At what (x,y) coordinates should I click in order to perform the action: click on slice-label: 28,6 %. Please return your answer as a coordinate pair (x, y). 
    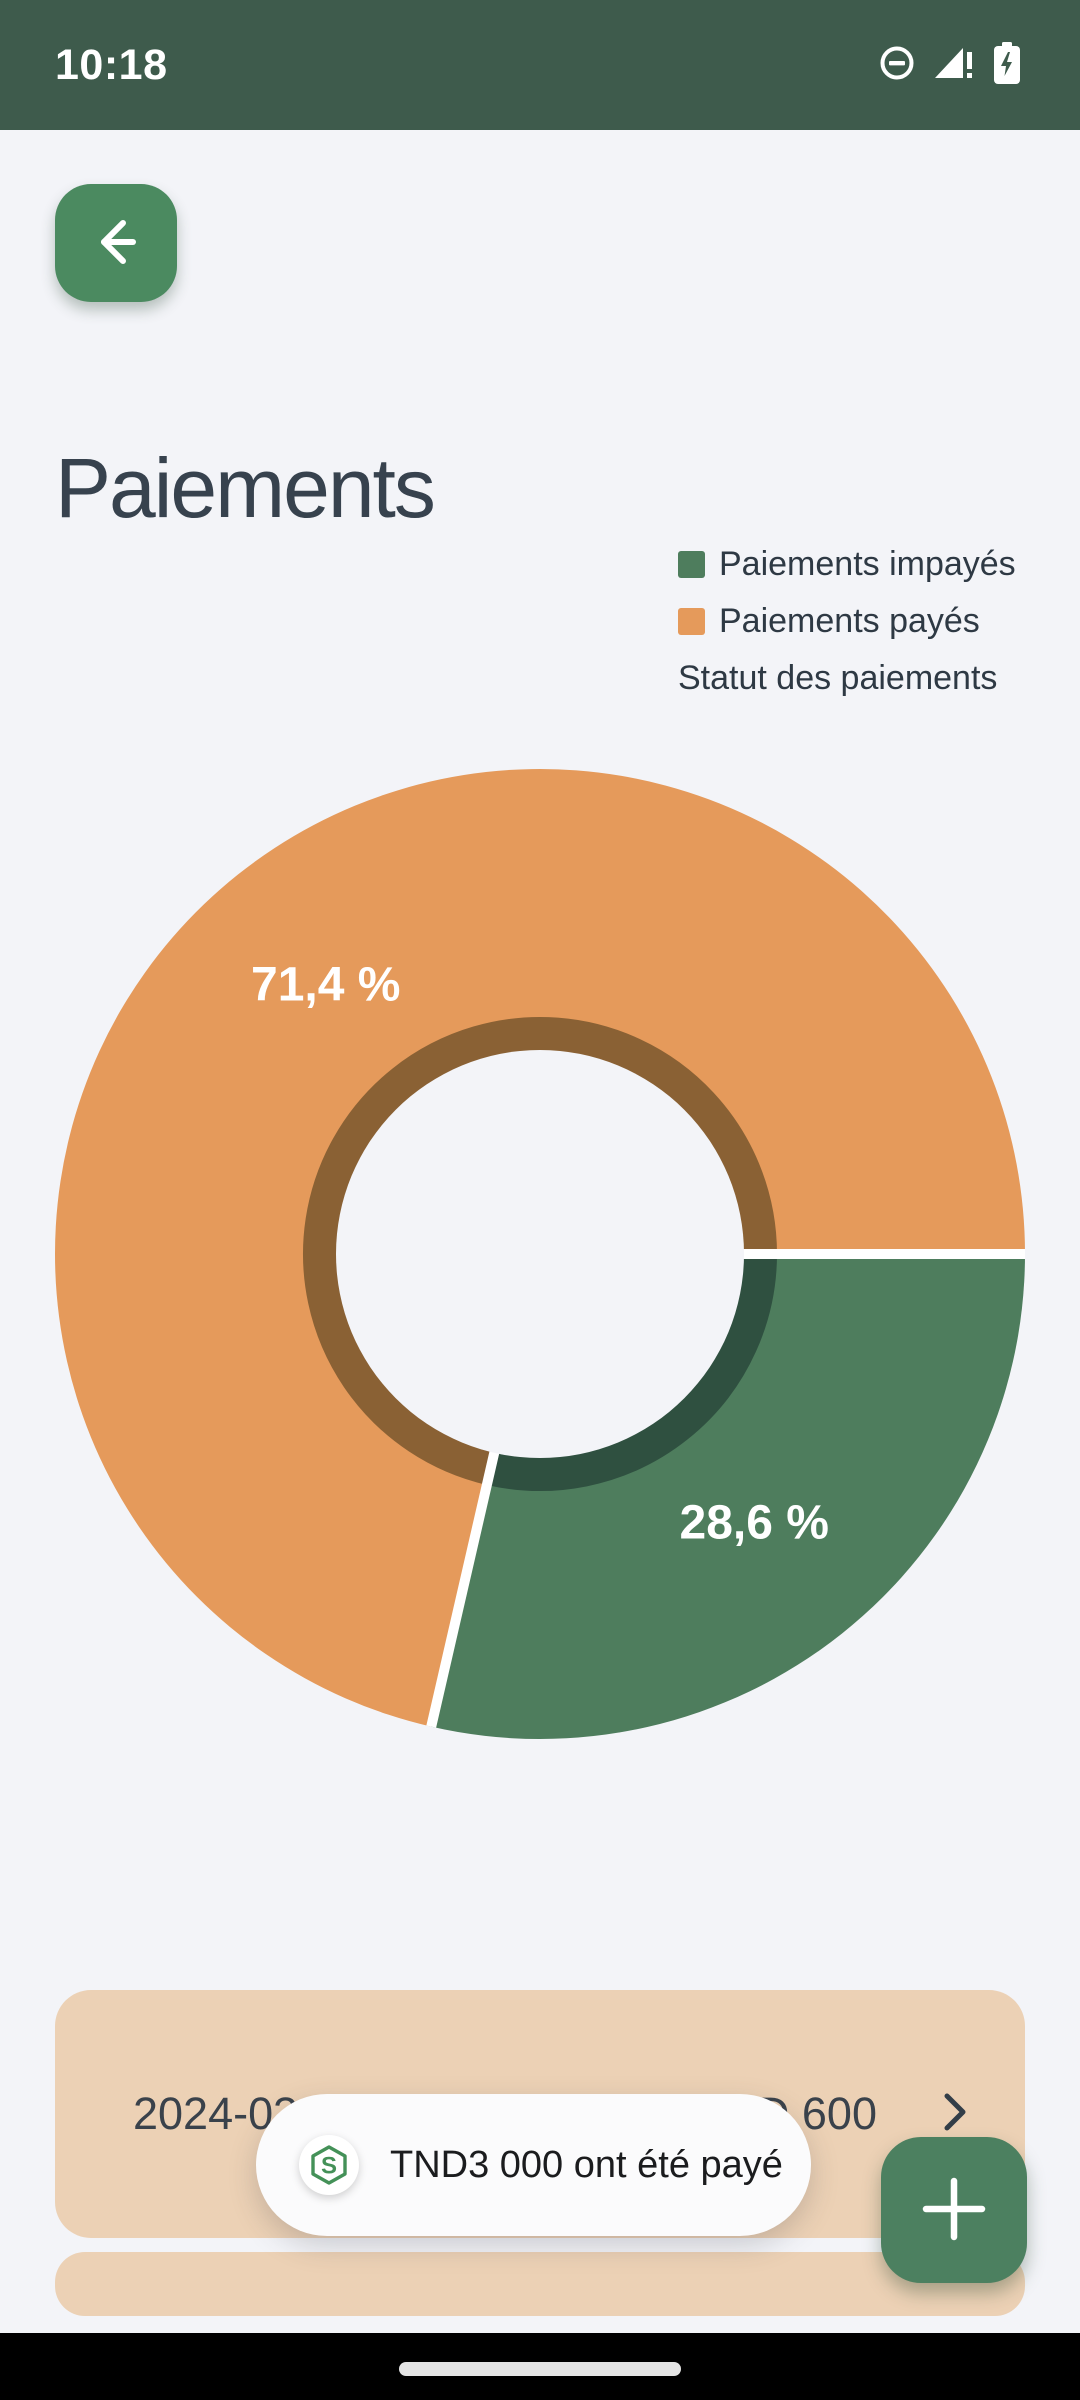
    Looking at the image, I should click on (754, 1523).